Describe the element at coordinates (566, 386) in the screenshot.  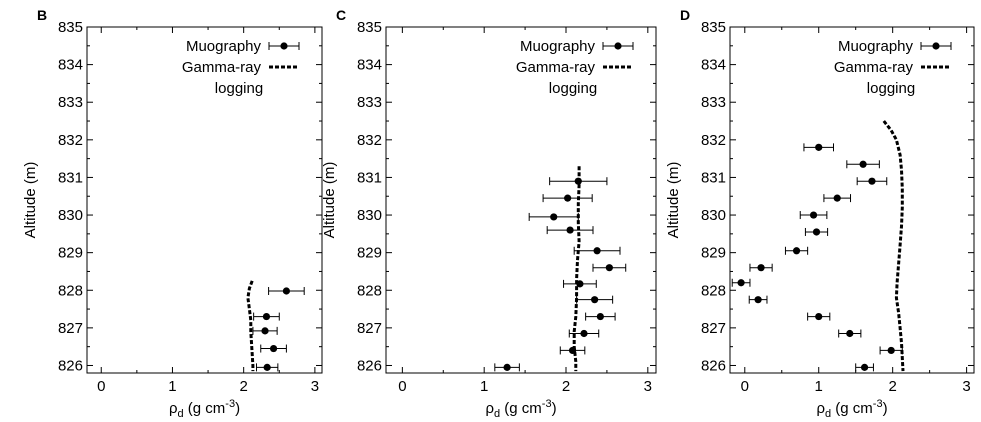
I see `x-tick-label: 2` at that location.